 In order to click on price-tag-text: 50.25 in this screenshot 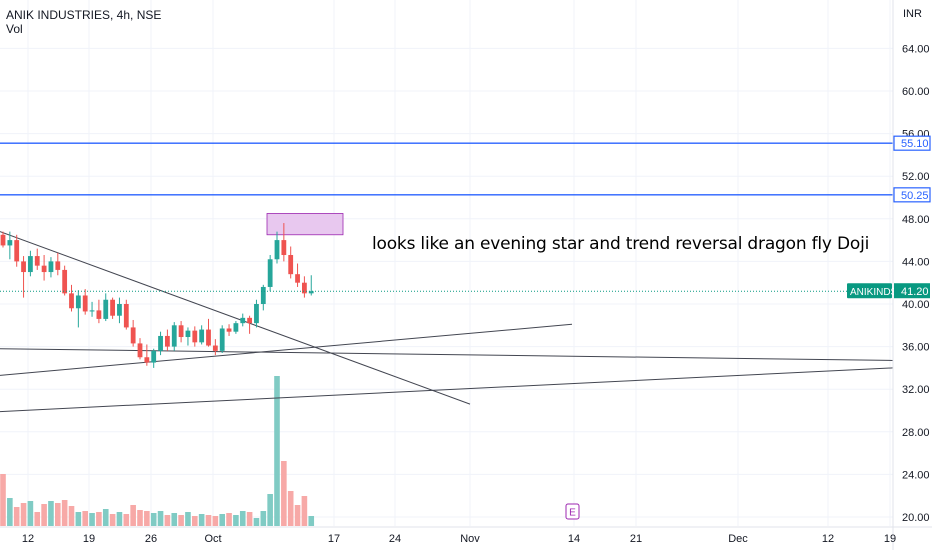, I will do `click(915, 196)`.